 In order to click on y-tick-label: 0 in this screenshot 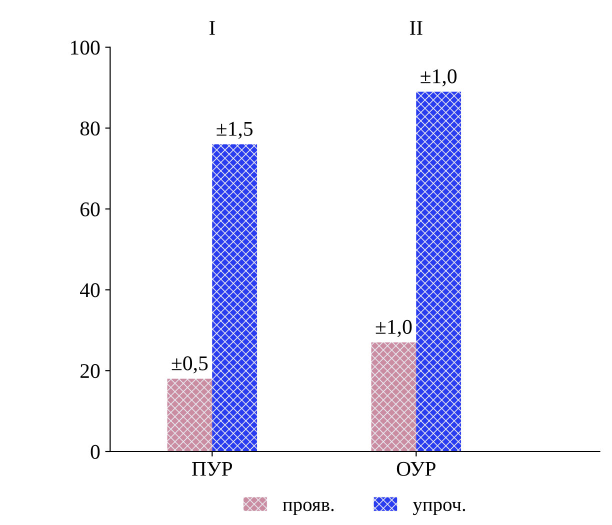, I will do `click(95, 451)`.